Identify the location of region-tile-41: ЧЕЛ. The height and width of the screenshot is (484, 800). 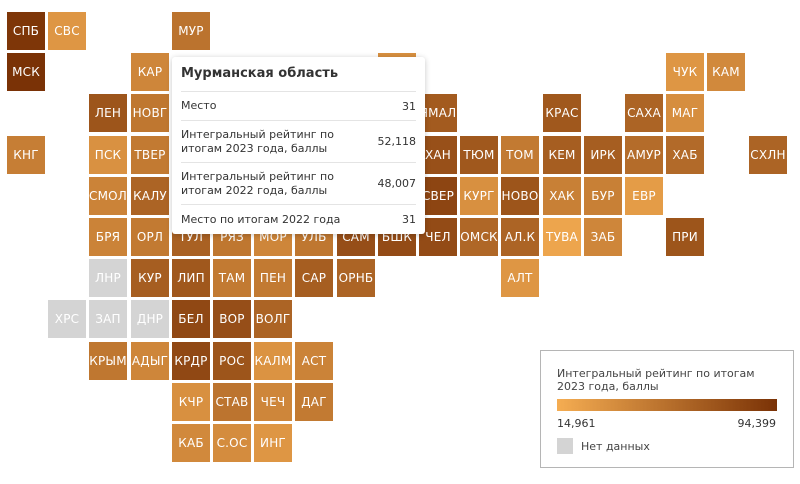
(438, 237).